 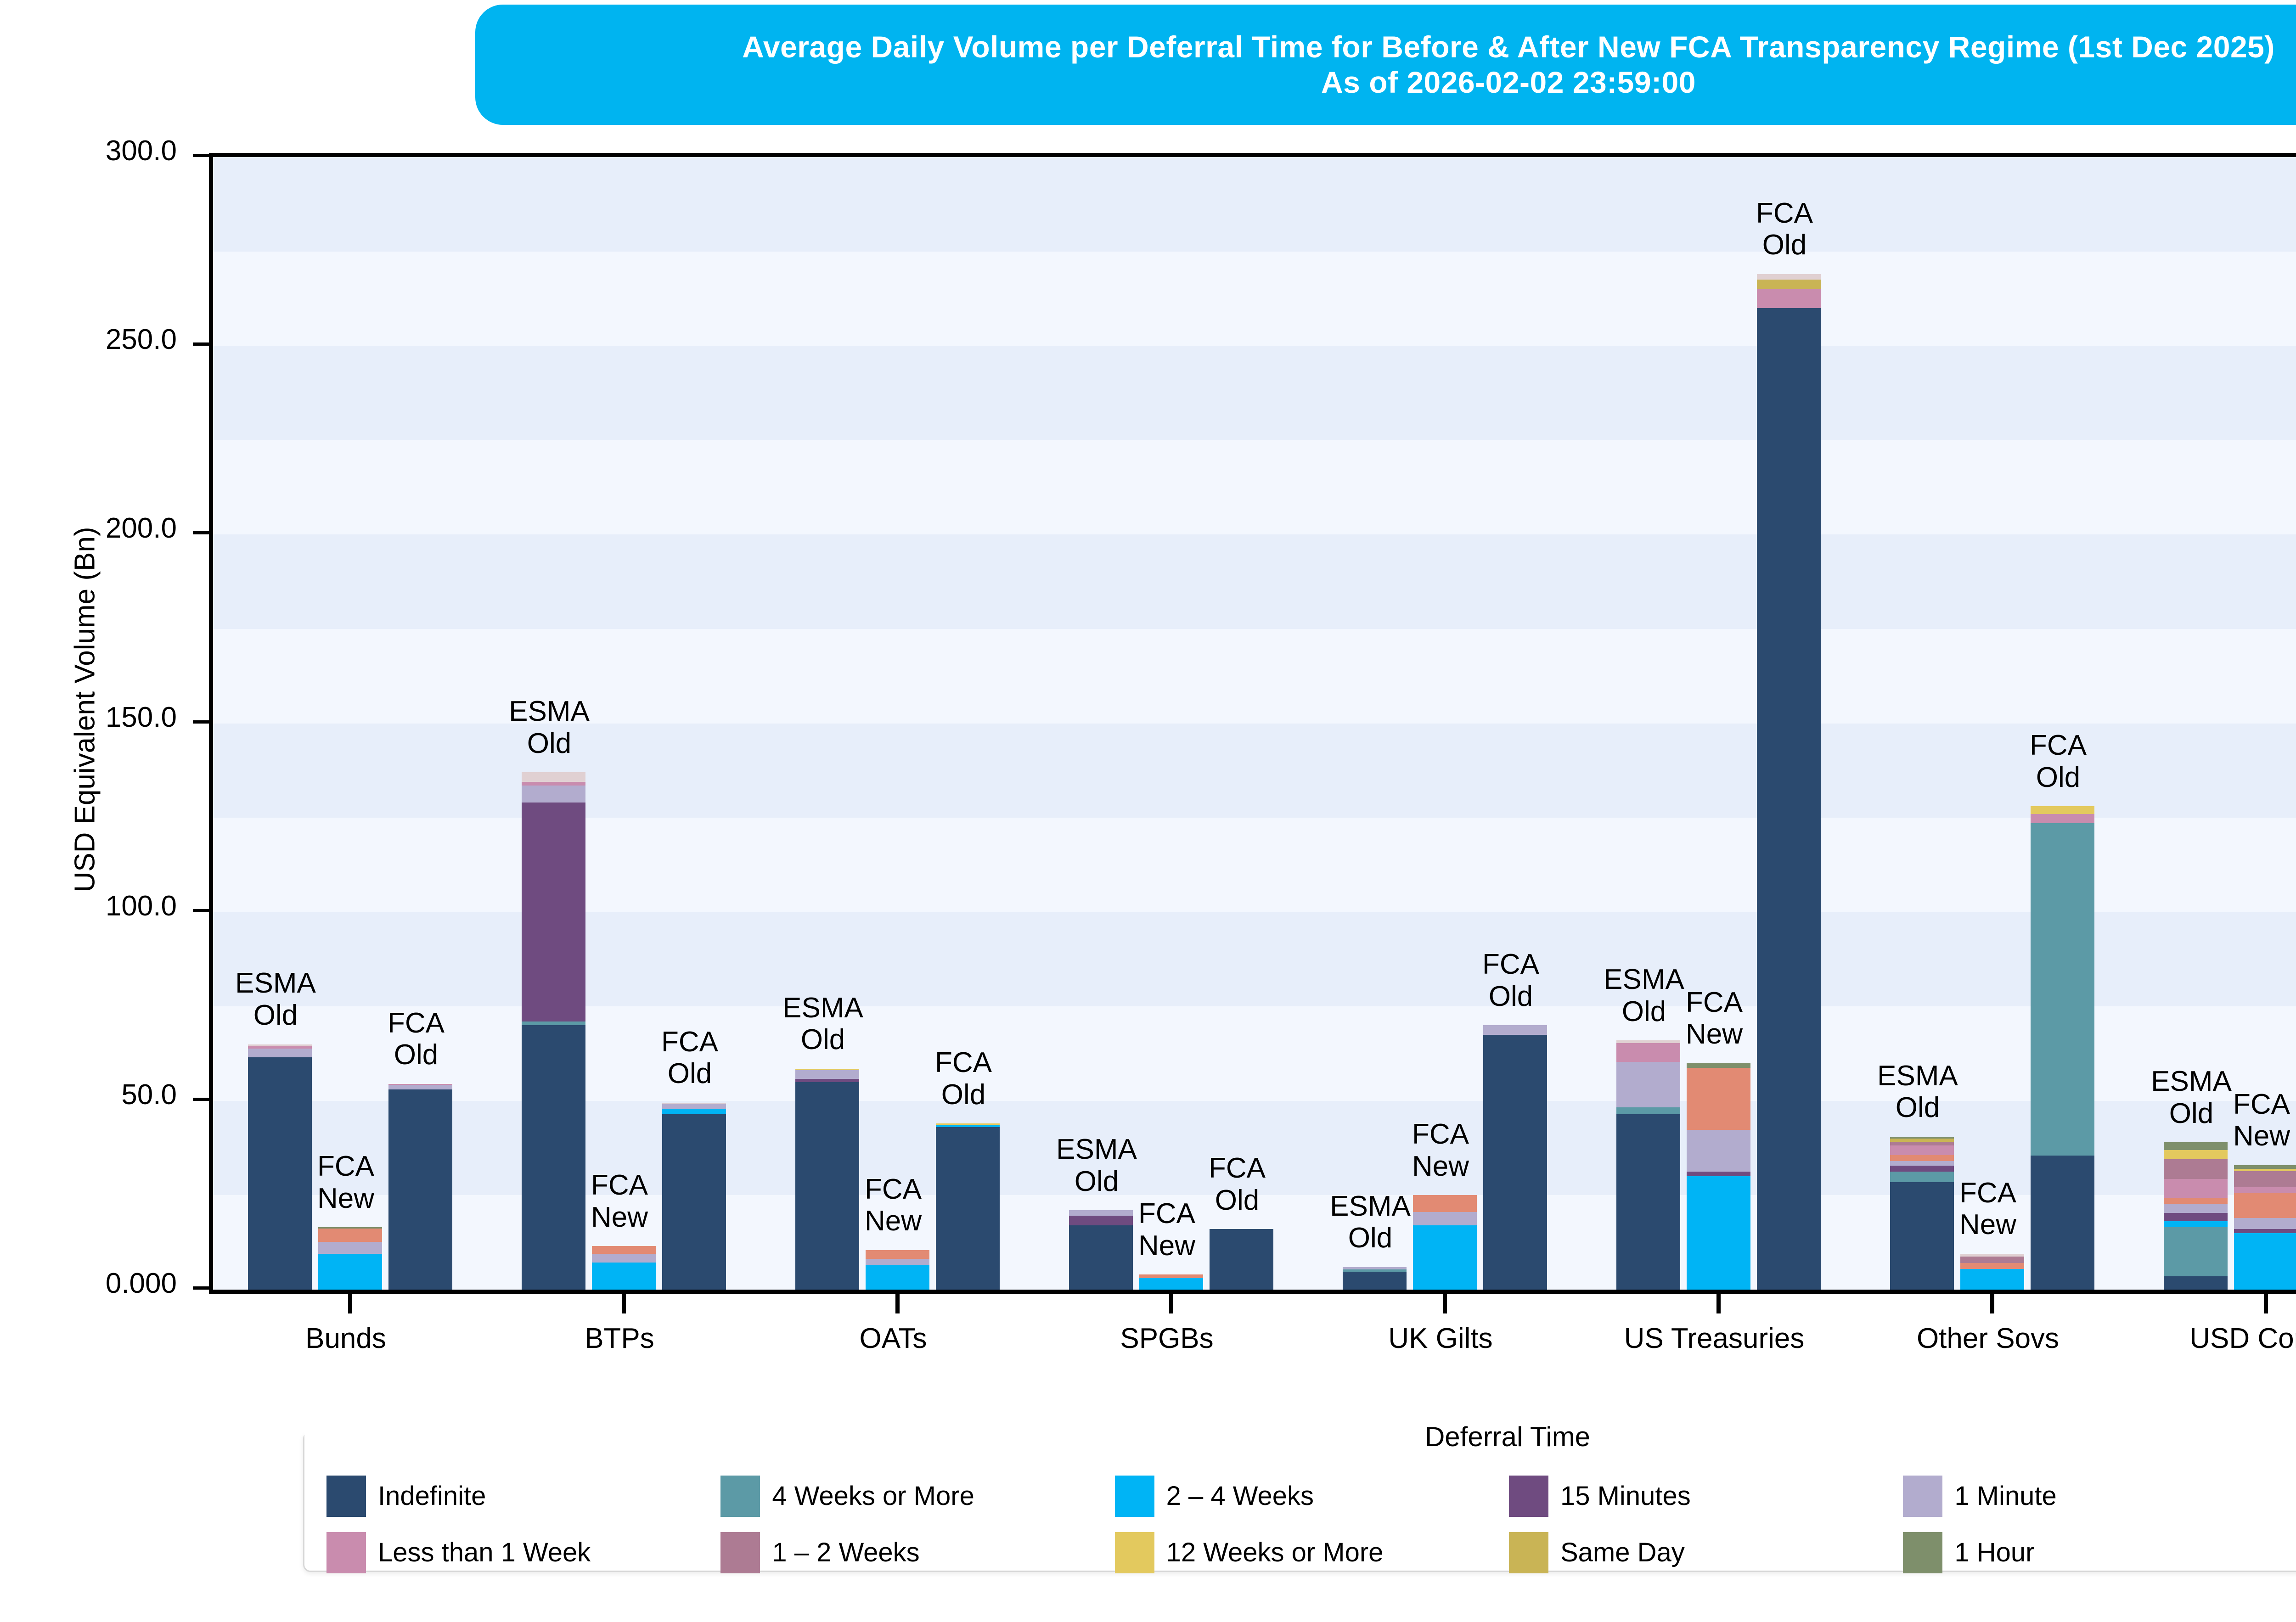 I want to click on legend-item: 2 – 4 Weeks, so click(x=1311, y=1496).